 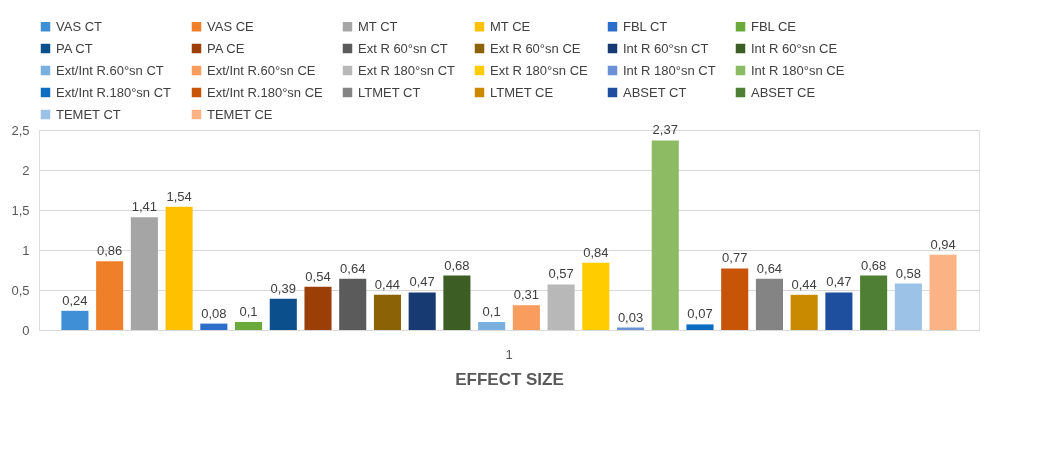 I want to click on legend-label: Ext/Int R.180°sn CE, so click(x=265, y=92).